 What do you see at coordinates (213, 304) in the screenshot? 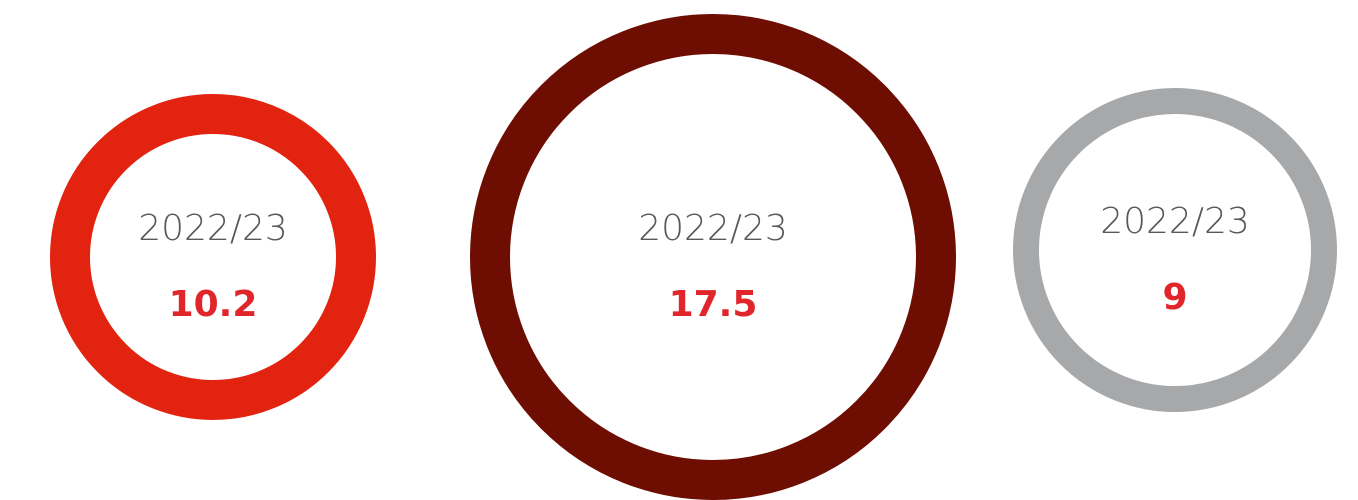
I see `value-label: 10.2` at bounding box center [213, 304].